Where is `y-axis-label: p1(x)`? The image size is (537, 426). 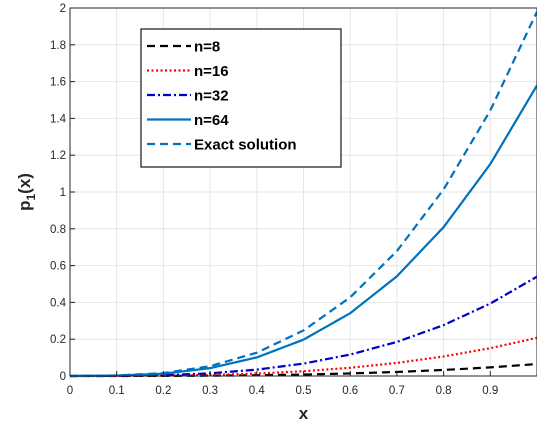 y-axis-label: p1(x) is located at coordinates (26, 192).